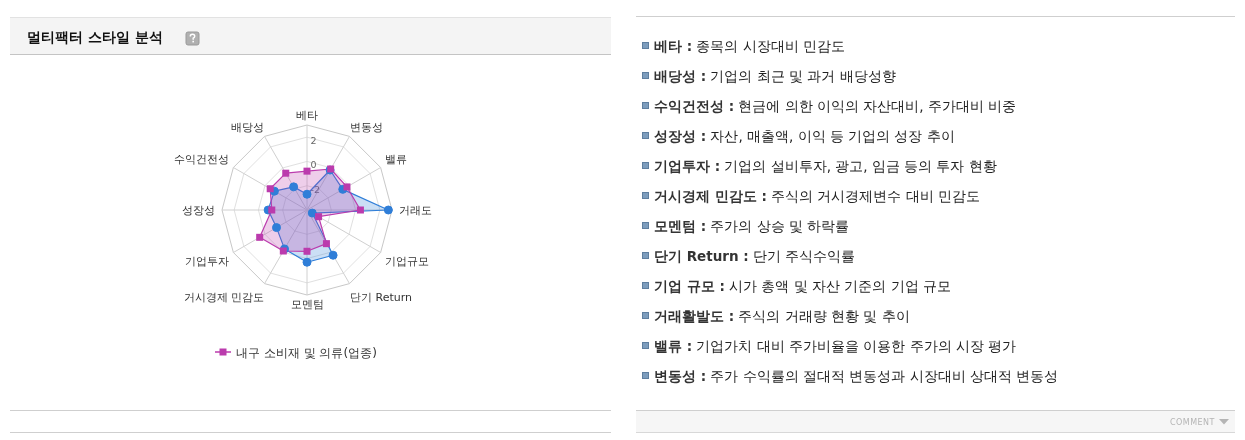 This screenshot has height=440, width=1245. I want to click on chart-title: 멀티팩터 스타일 분석, so click(95, 37).